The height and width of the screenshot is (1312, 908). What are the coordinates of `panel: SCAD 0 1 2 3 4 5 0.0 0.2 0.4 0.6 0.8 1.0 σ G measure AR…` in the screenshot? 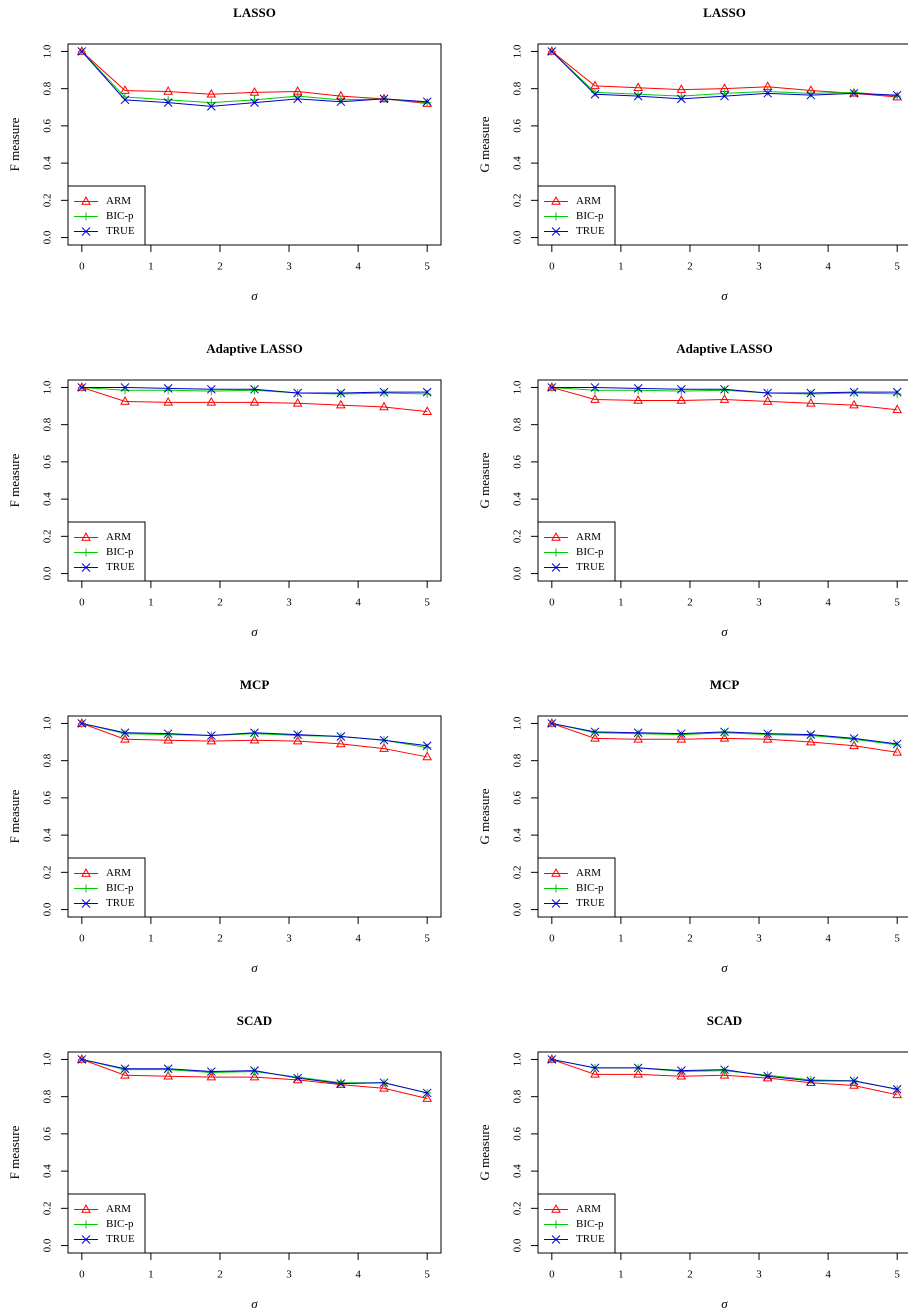 It's located at (692, 1162).